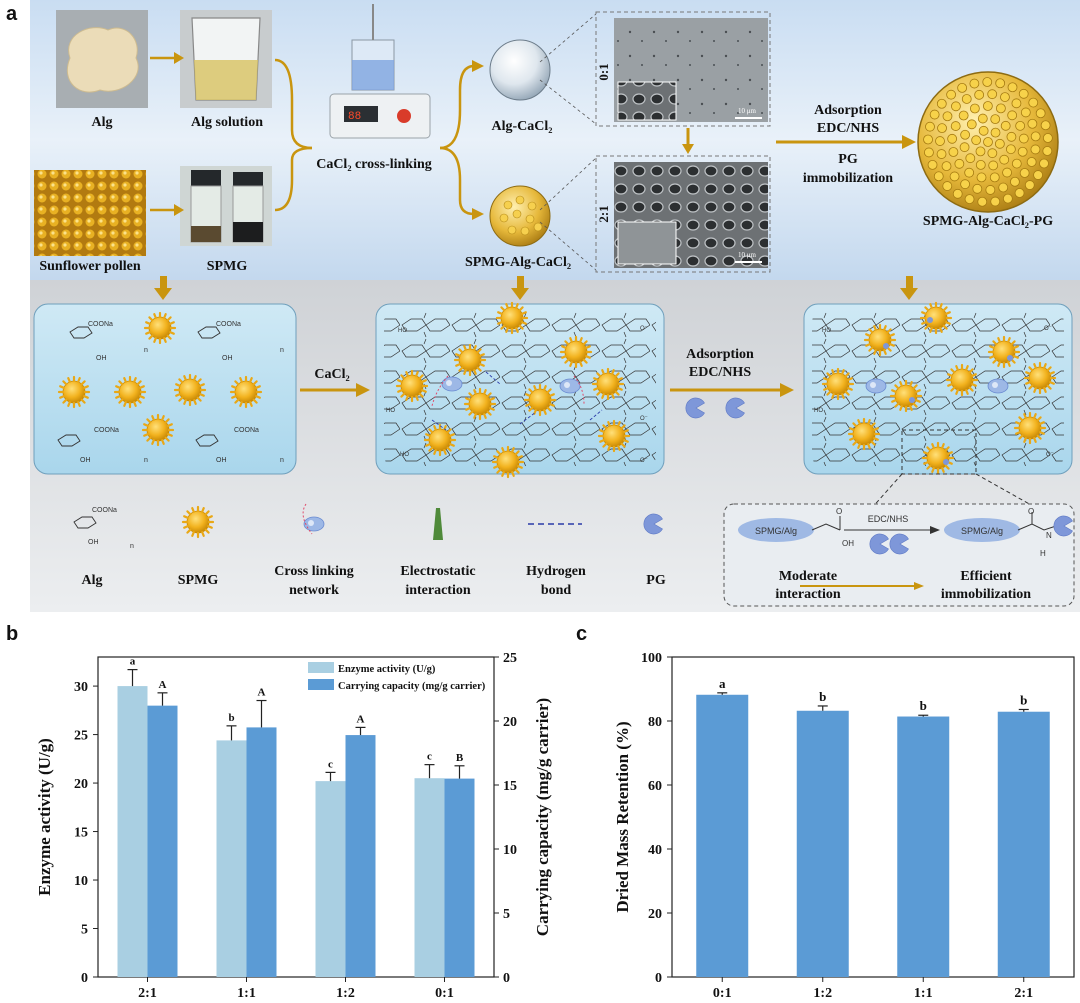 The height and width of the screenshot is (1003, 1080). What do you see at coordinates (404, 455) in the screenshot?
I see `box2-ho-3: HO` at bounding box center [404, 455].